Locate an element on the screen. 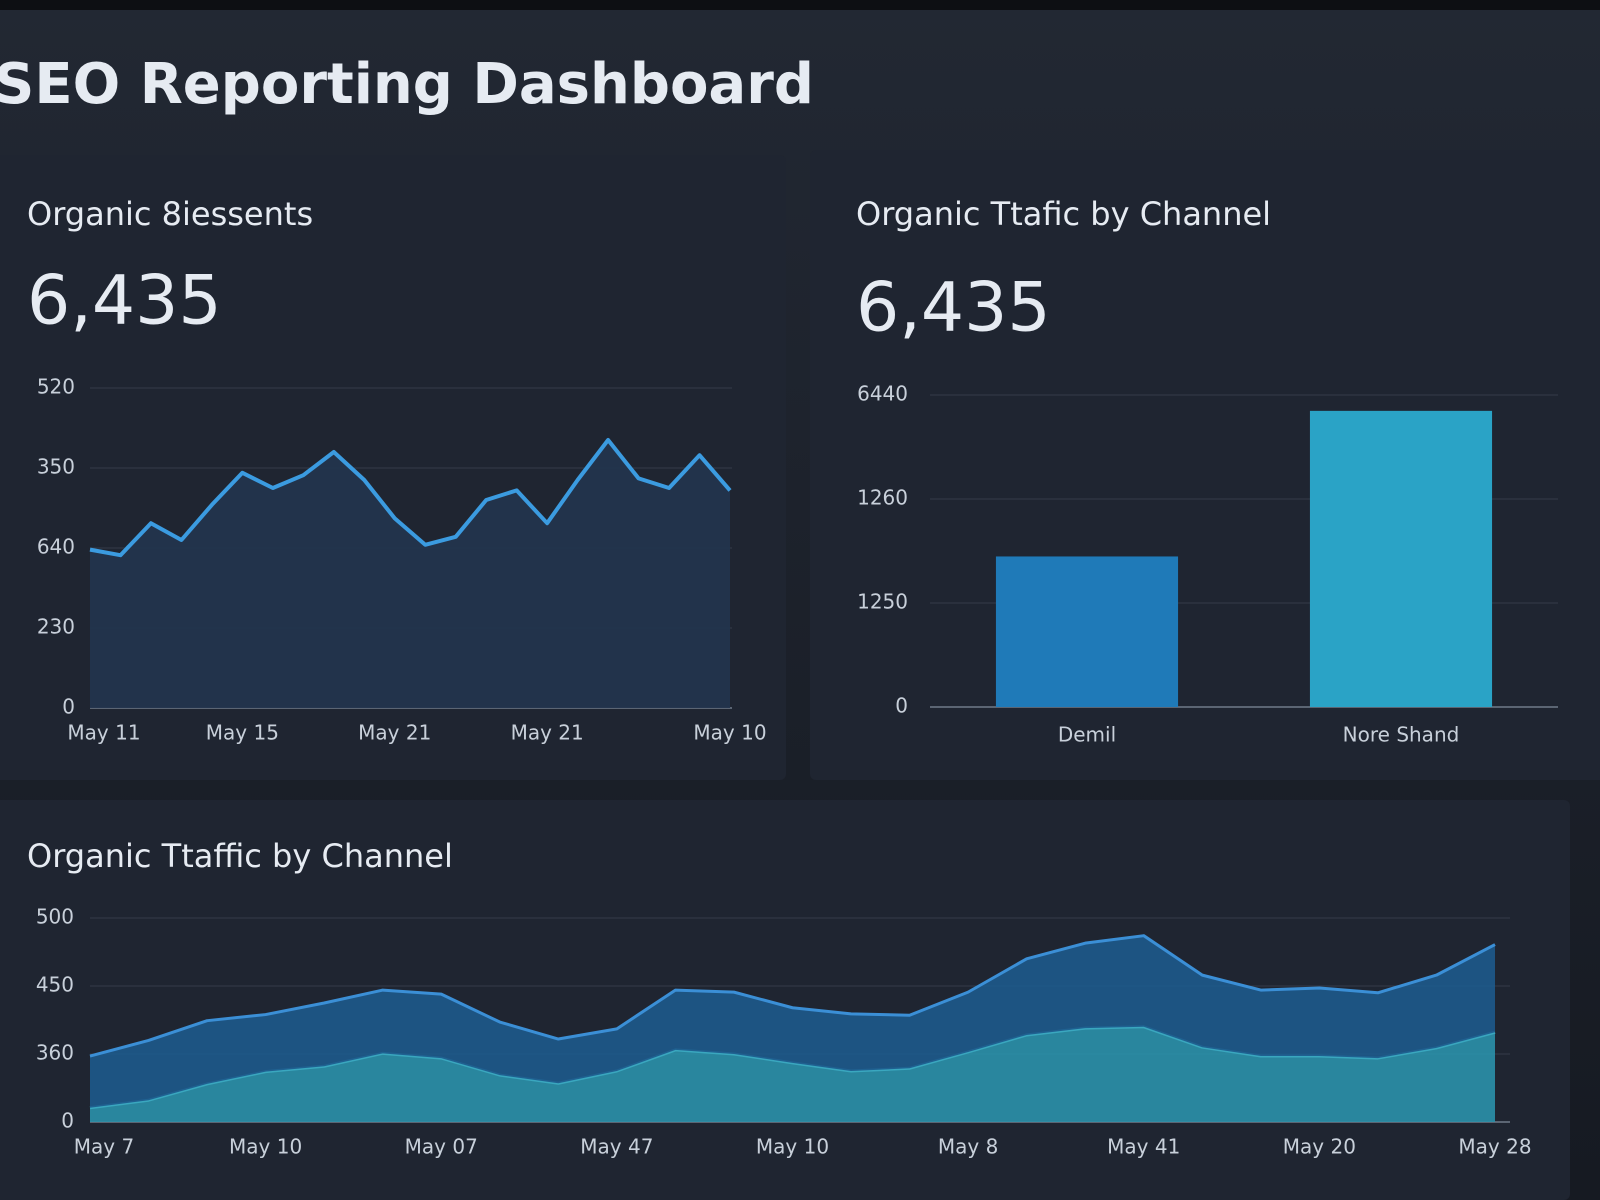 This screenshot has height=1200, width=1600. y-tick-label: 6440 is located at coordinates (882, 394).